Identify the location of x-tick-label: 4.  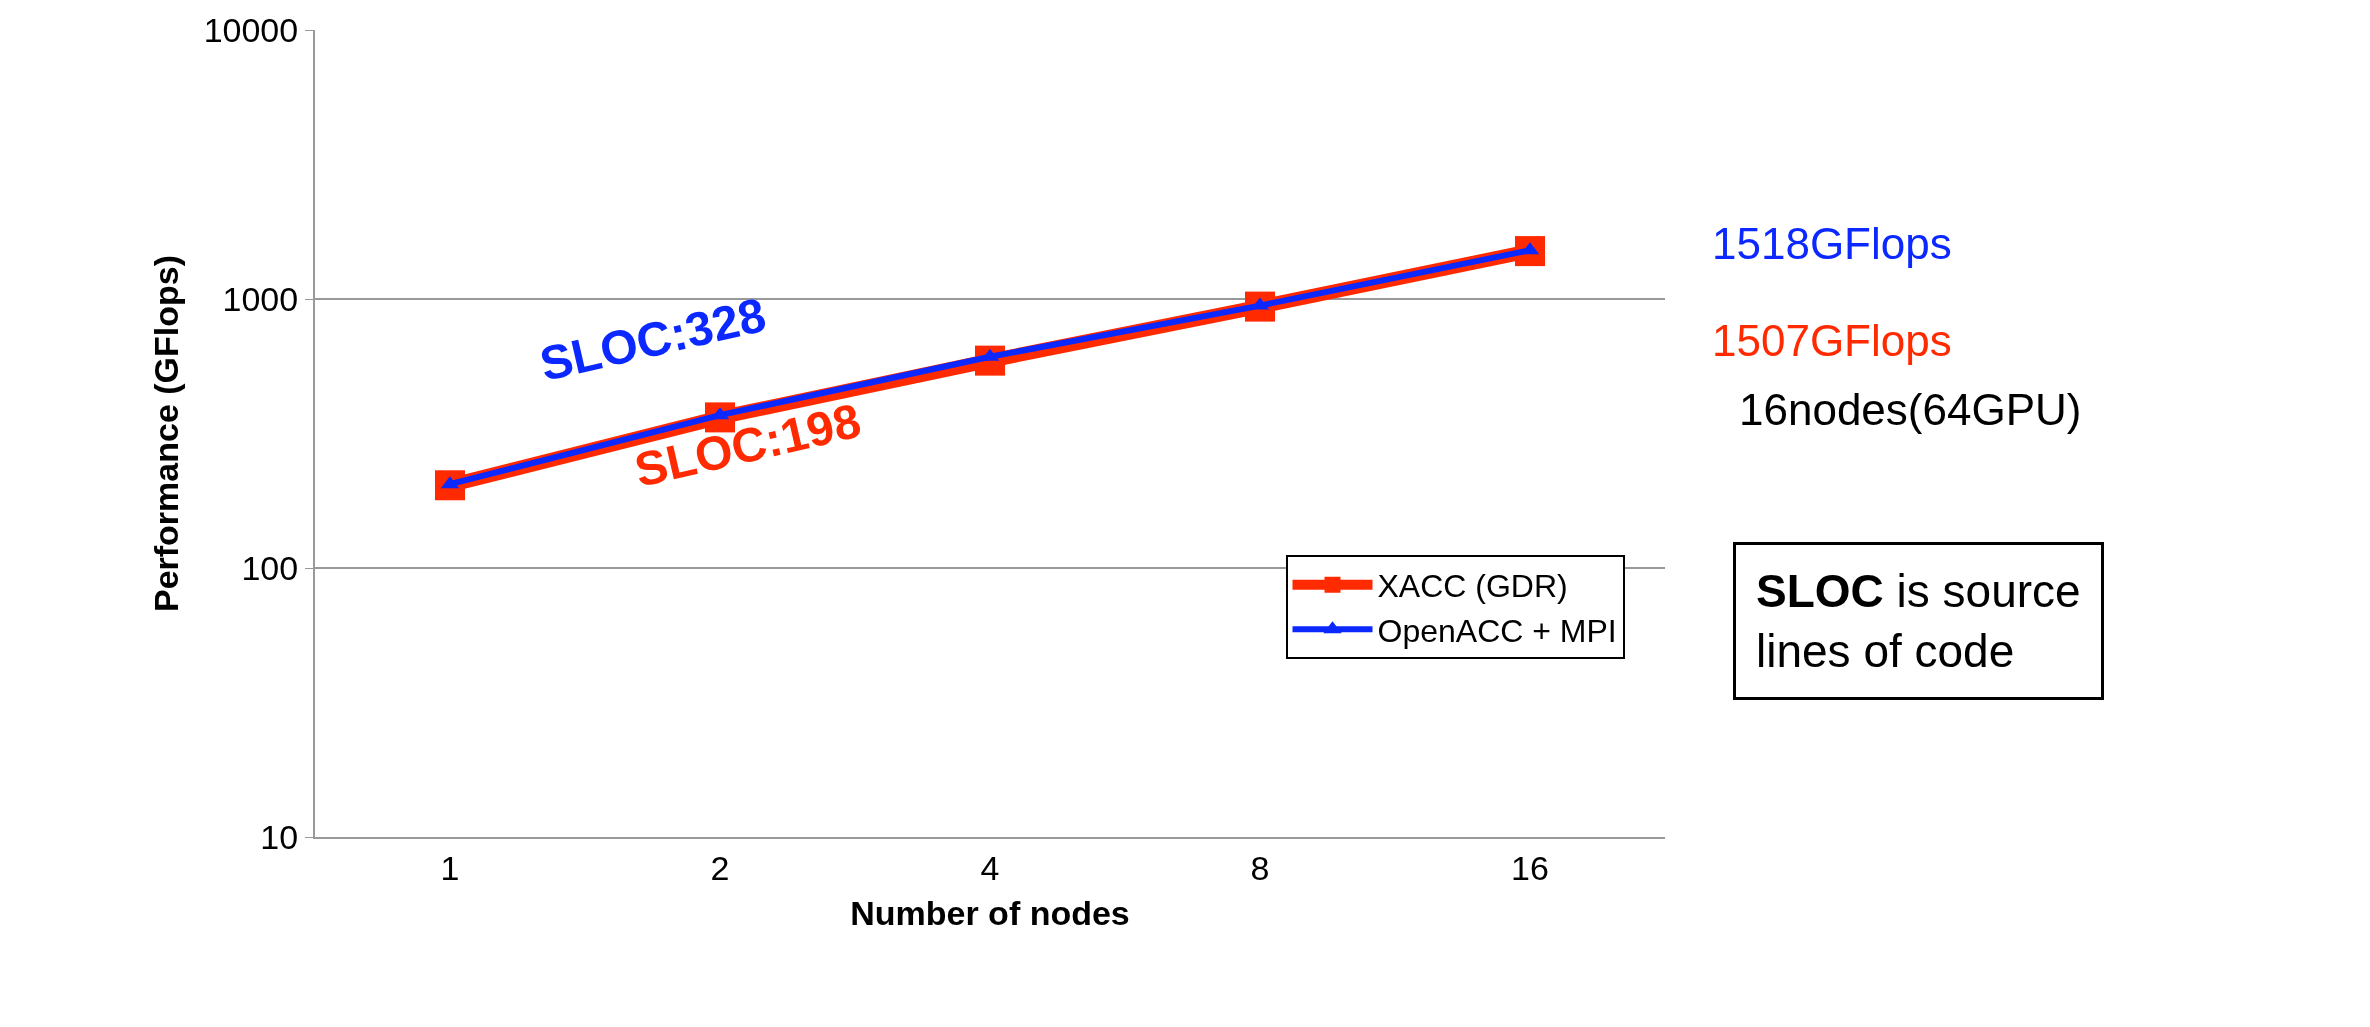
(990, 867).